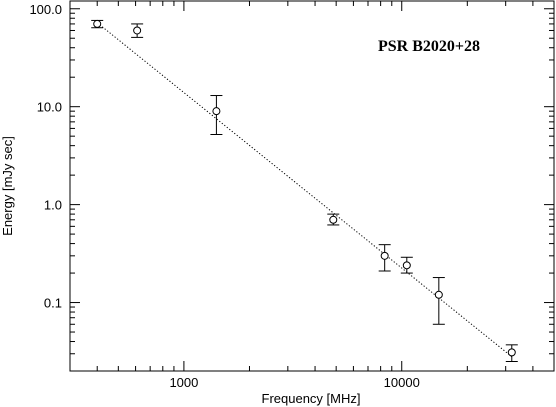  Describe the element at coordinates (429, 46) in the screenshot. I see `chart-title: PSR B2020+28` at that location.